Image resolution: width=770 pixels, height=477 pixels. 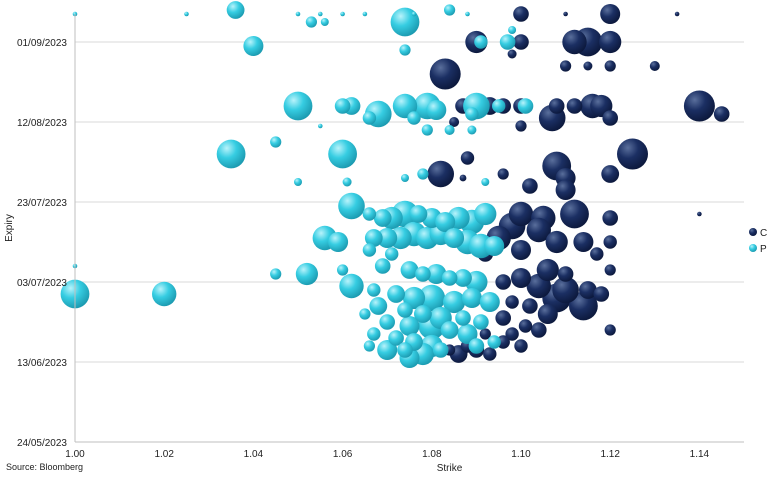 What do you see at coordinates (753, 248) in the screenshot?
I see `legend-marker-P` at bounding box center [753, 248].